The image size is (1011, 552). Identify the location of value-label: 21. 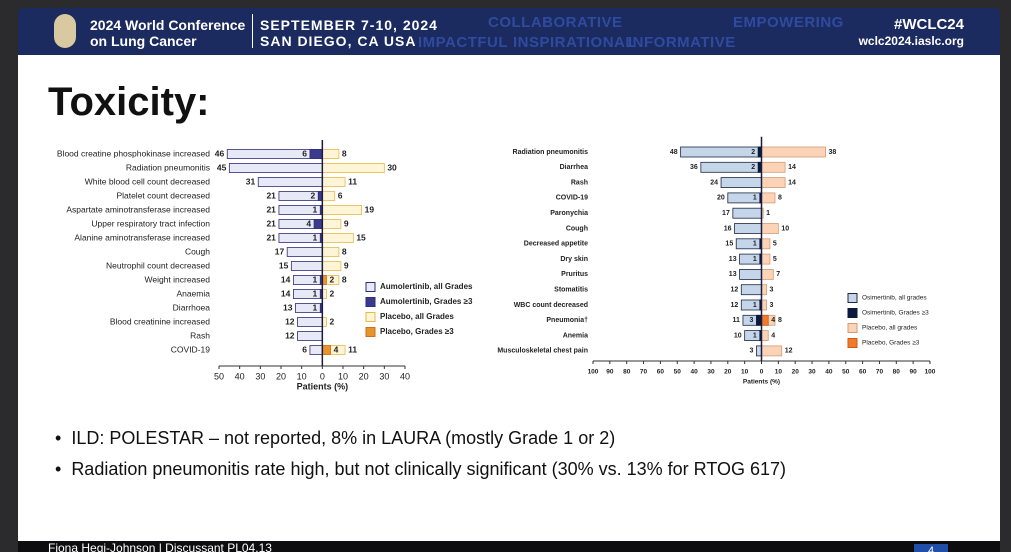
(271, 209).